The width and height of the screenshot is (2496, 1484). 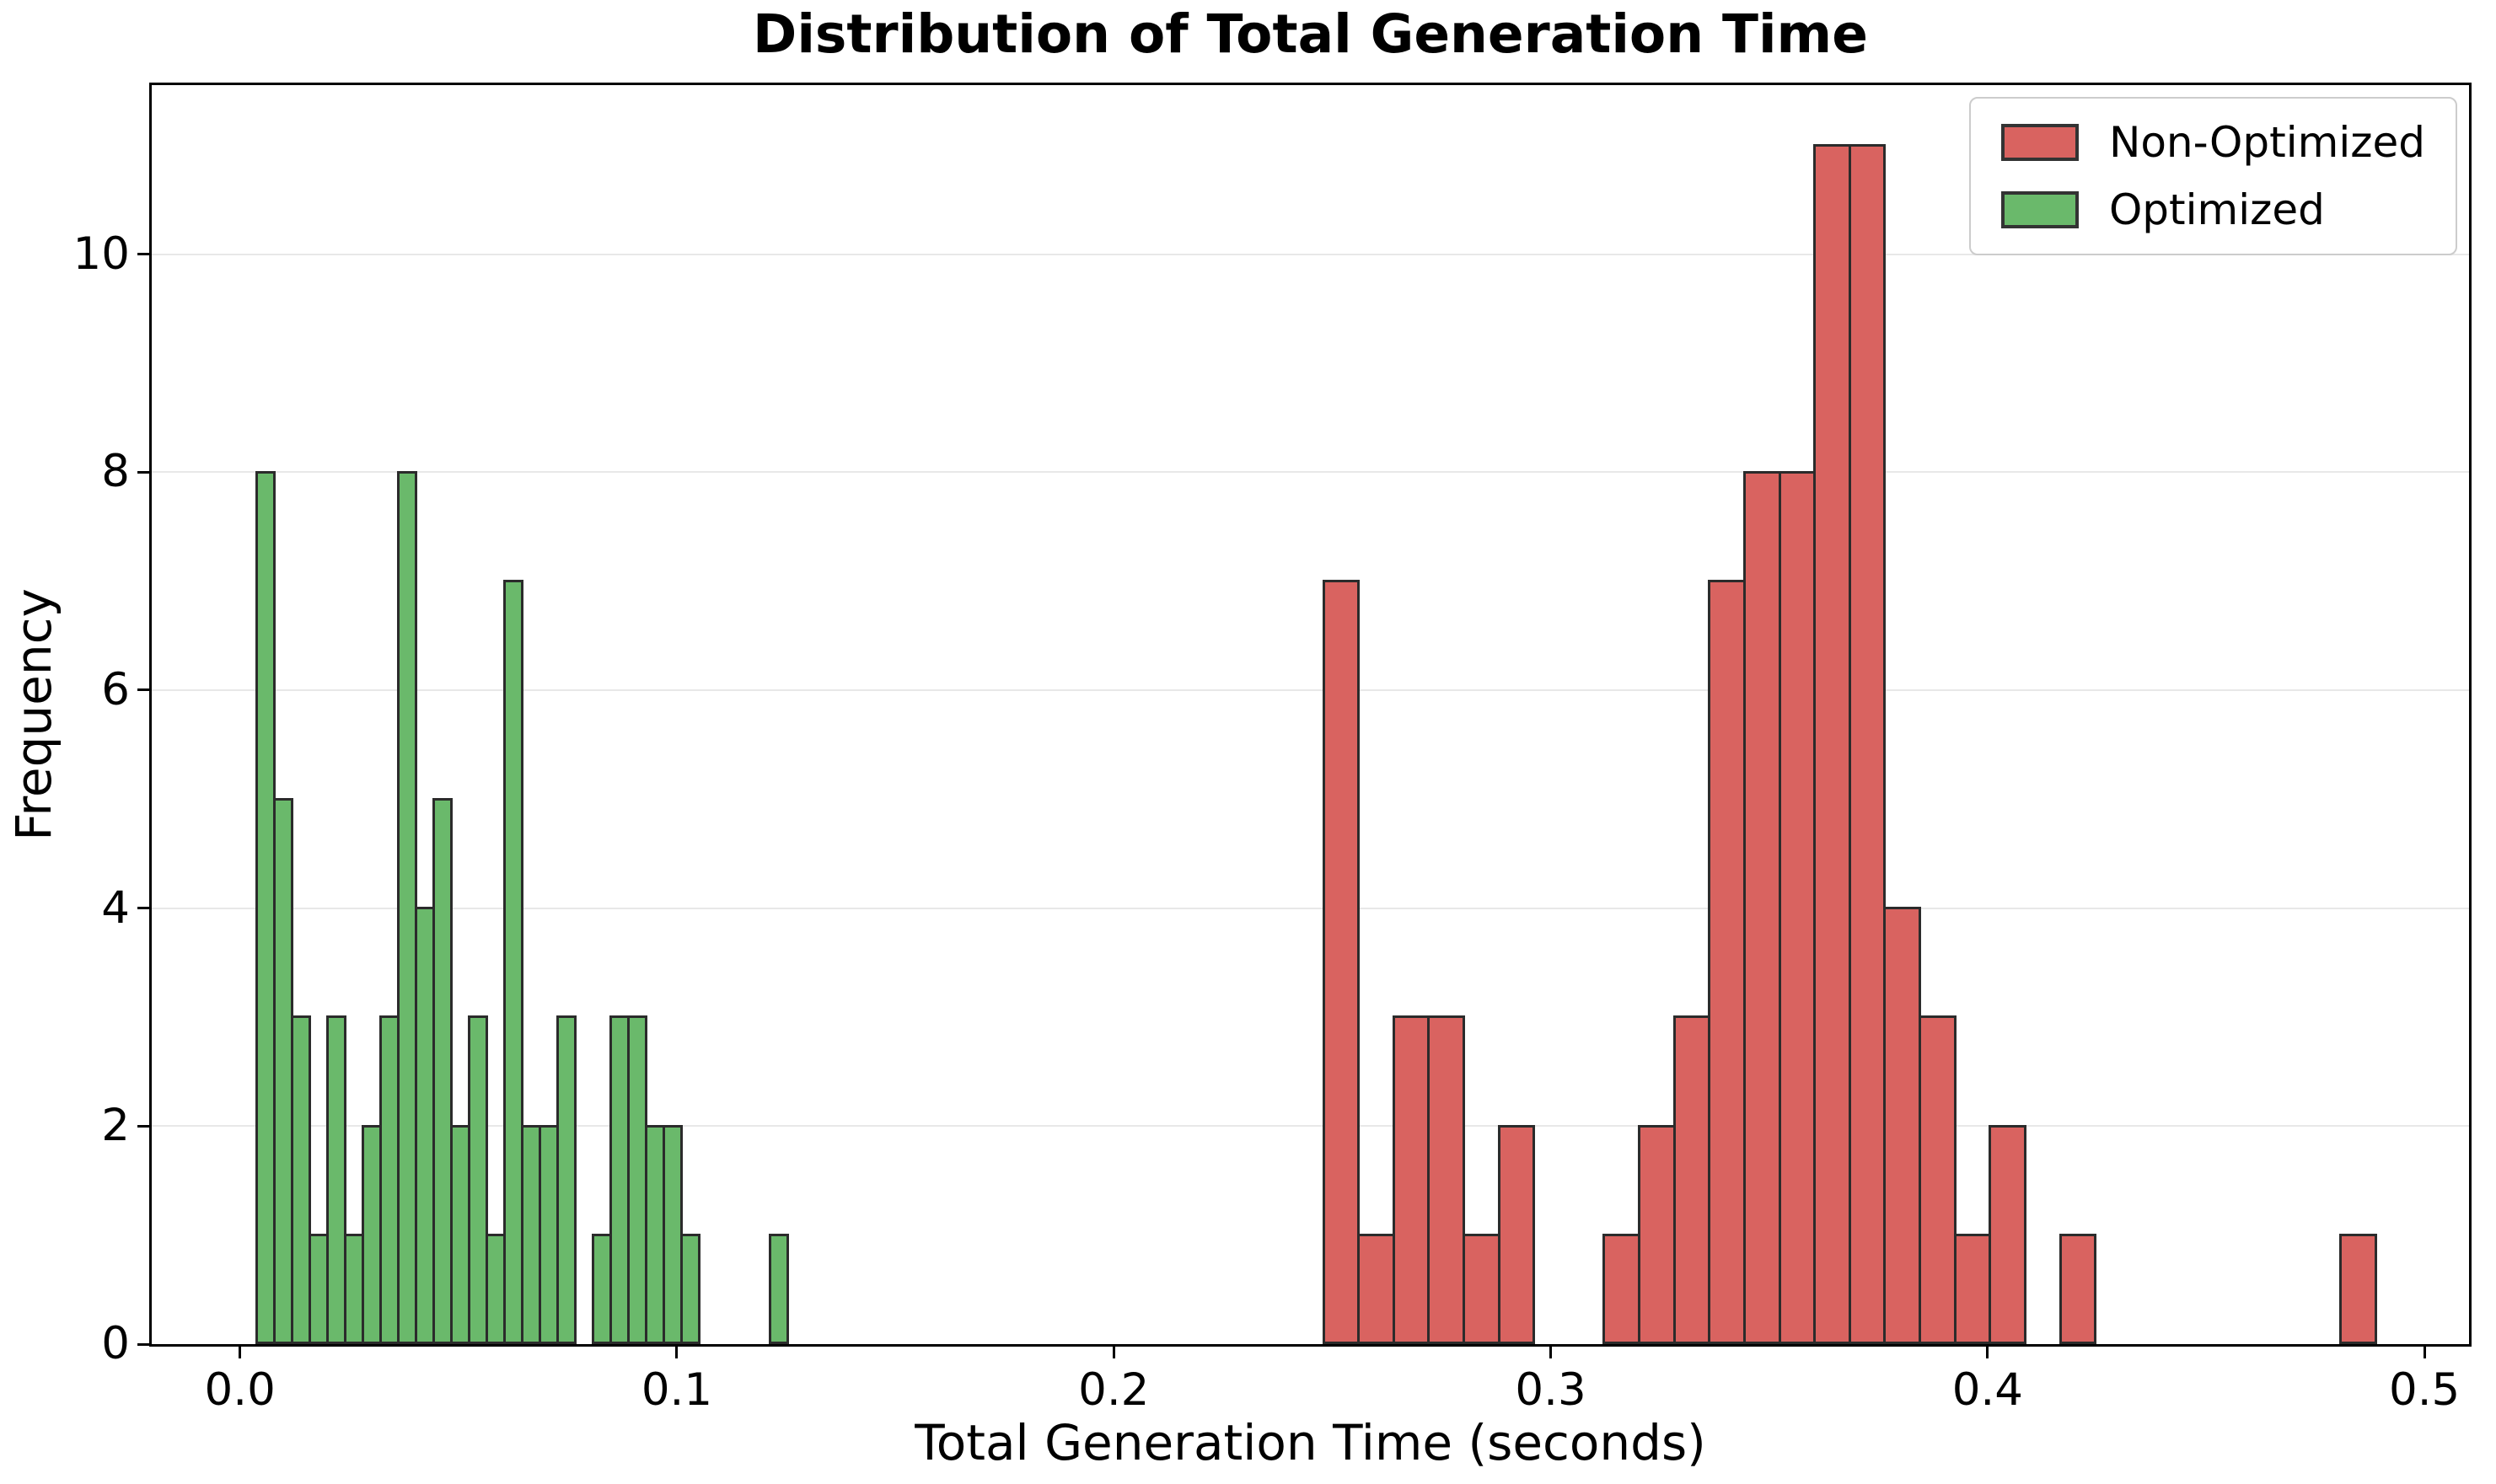 I want to click on legend-label-non-optimized: Non-Optimized, so click(x=2266, y=142).